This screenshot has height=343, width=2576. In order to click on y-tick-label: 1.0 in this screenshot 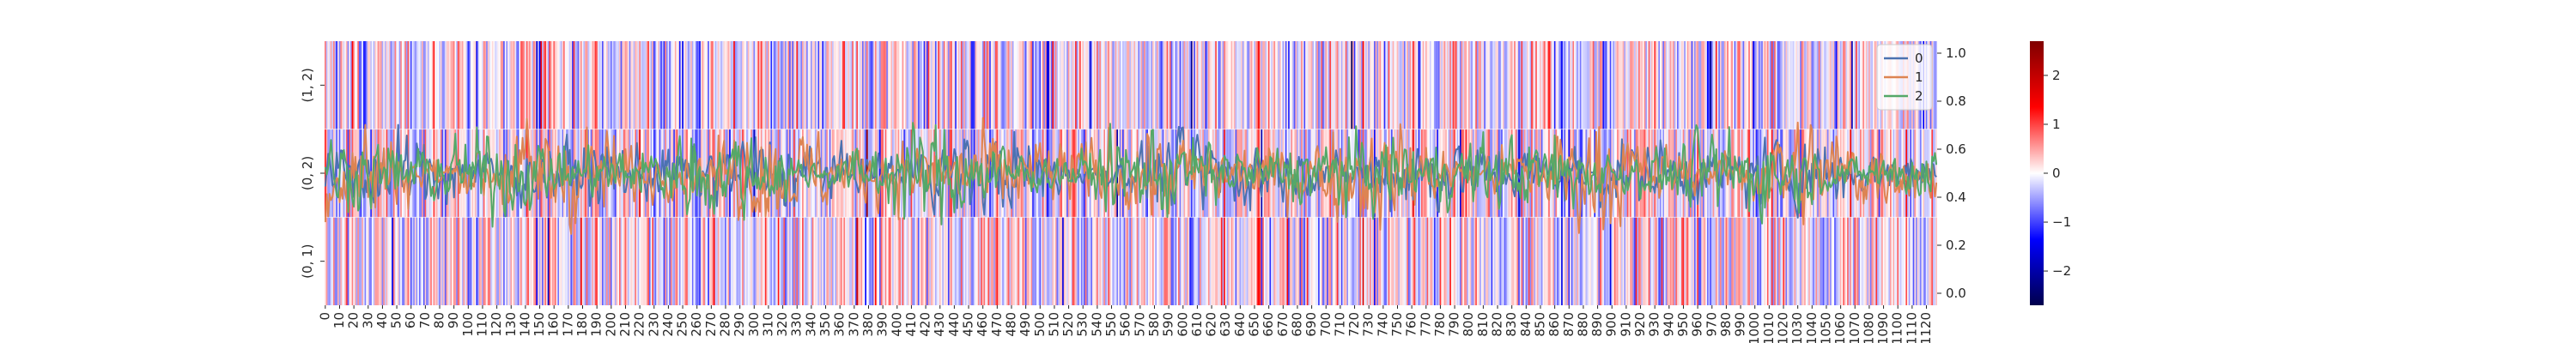, I will do `click(1956, 53)`.